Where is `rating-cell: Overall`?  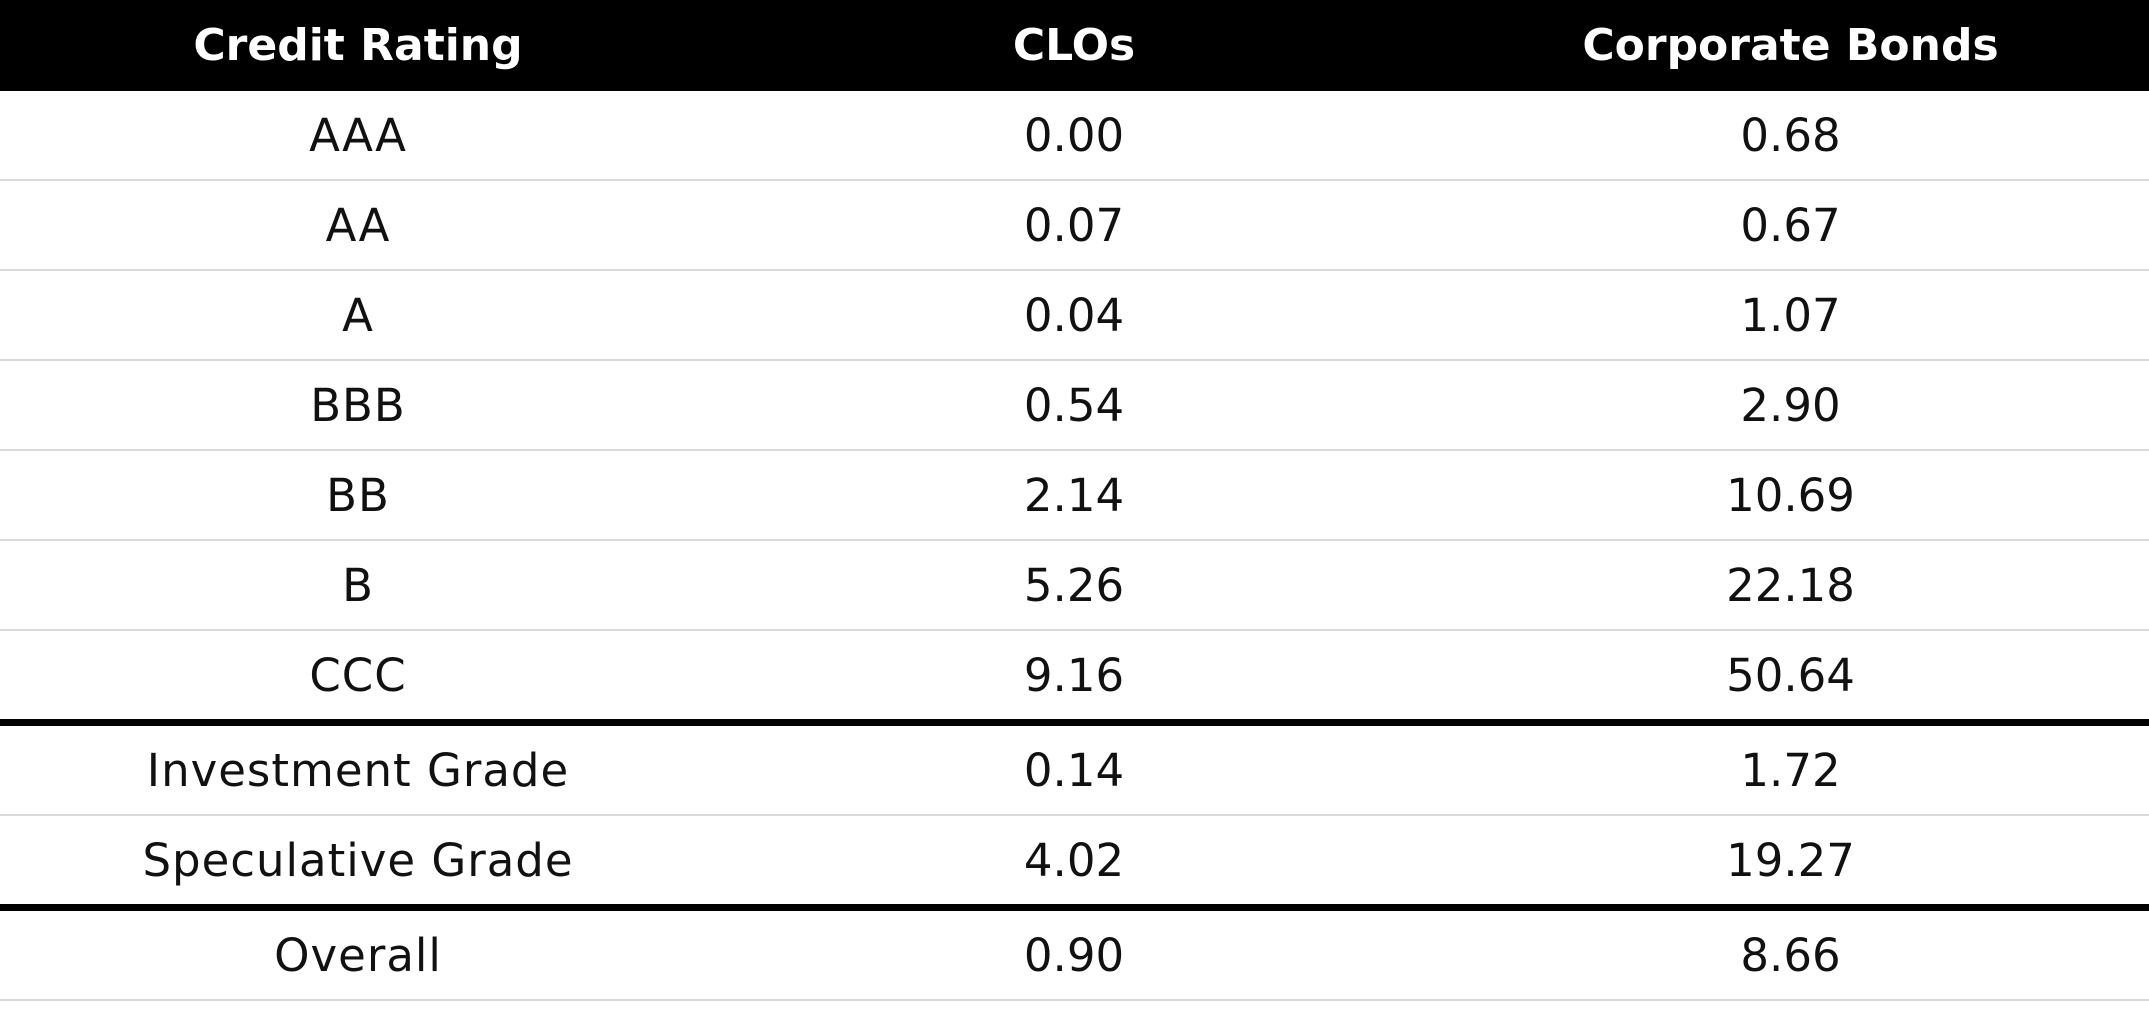 rating-cell: Overall is located at coordinates (358, 954).